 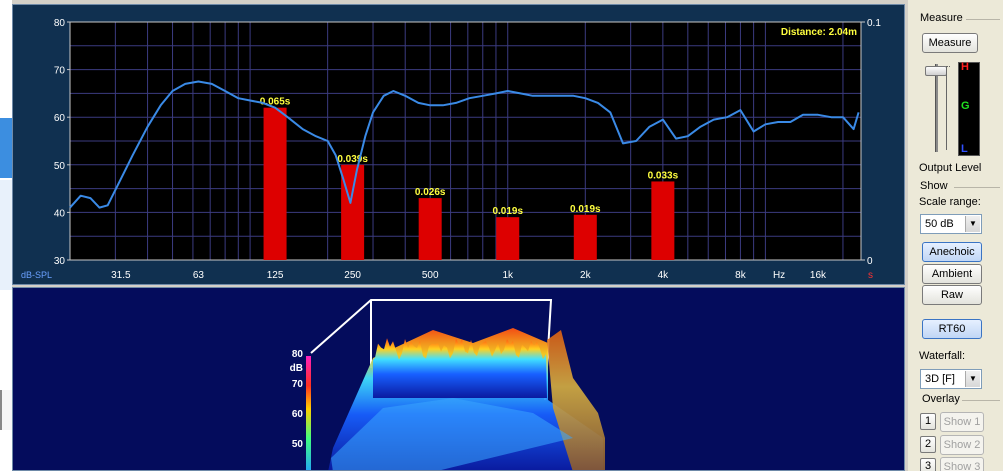 What do you see at coordinates (6, 410) in the screenshot?
I see `left-edge-pane-lower` at bounding box center [6, 410].